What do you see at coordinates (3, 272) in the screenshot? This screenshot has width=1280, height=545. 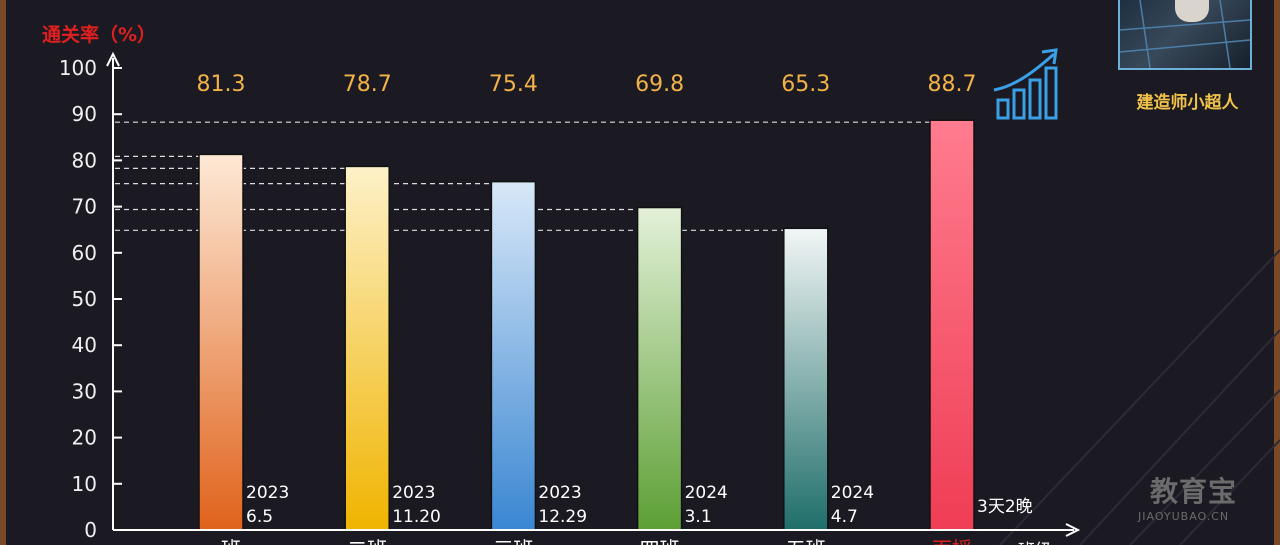 I see `frame-edge-left` at bounding box center [3, 272].